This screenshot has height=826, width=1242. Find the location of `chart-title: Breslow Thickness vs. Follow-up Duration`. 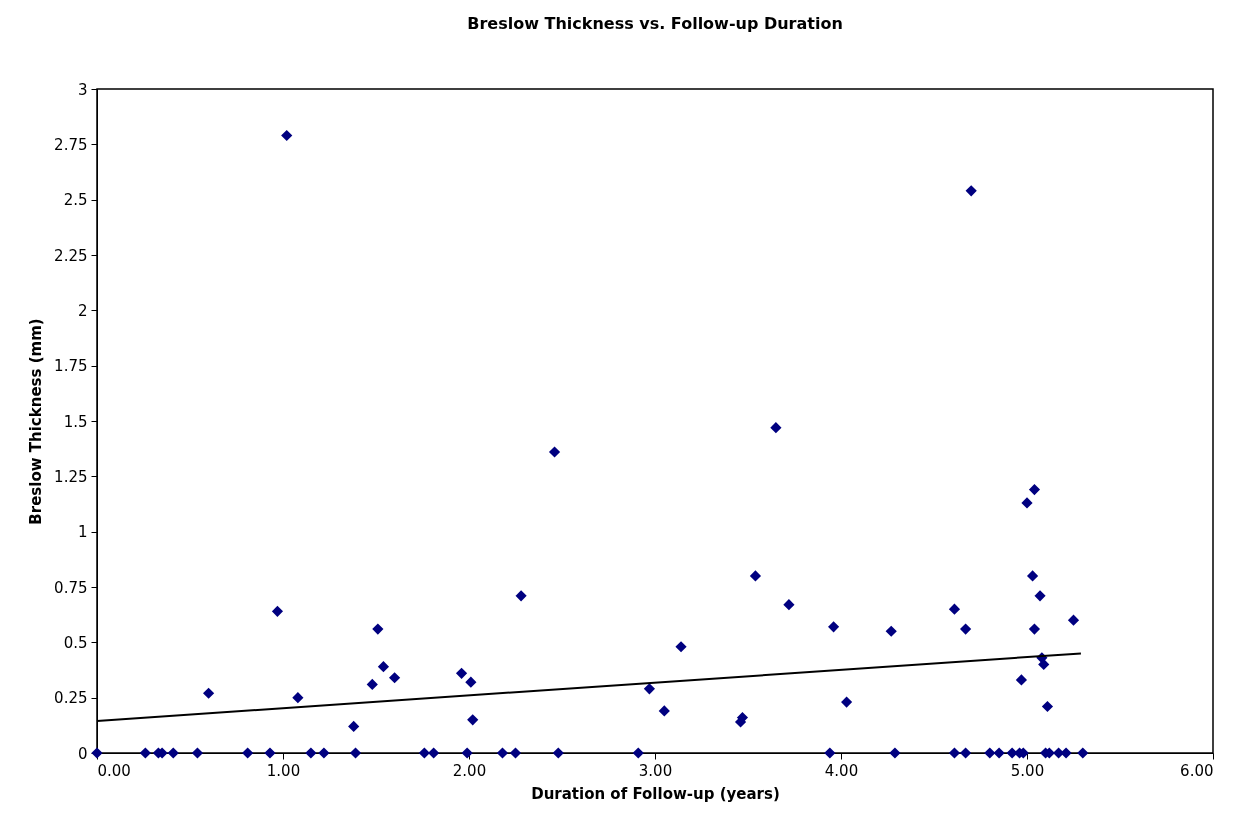

chart-title: Breslow Thickness vs. Follow-up Duration is located at coordinates (655, 23).